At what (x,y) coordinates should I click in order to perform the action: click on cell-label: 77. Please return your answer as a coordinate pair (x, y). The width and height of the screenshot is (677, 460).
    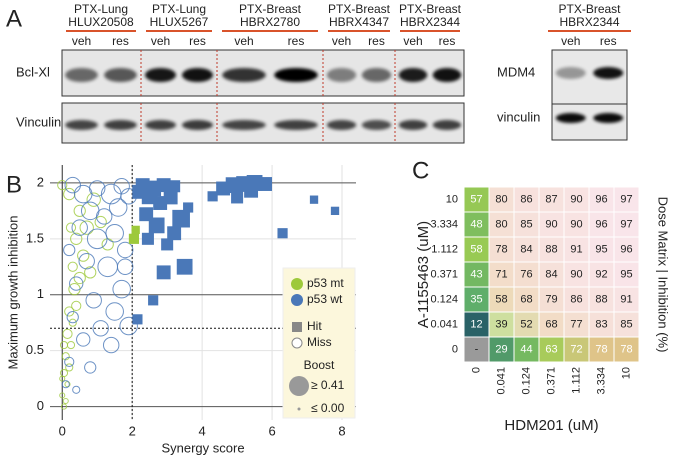
    Looking at the image, I should click on (576, 324).